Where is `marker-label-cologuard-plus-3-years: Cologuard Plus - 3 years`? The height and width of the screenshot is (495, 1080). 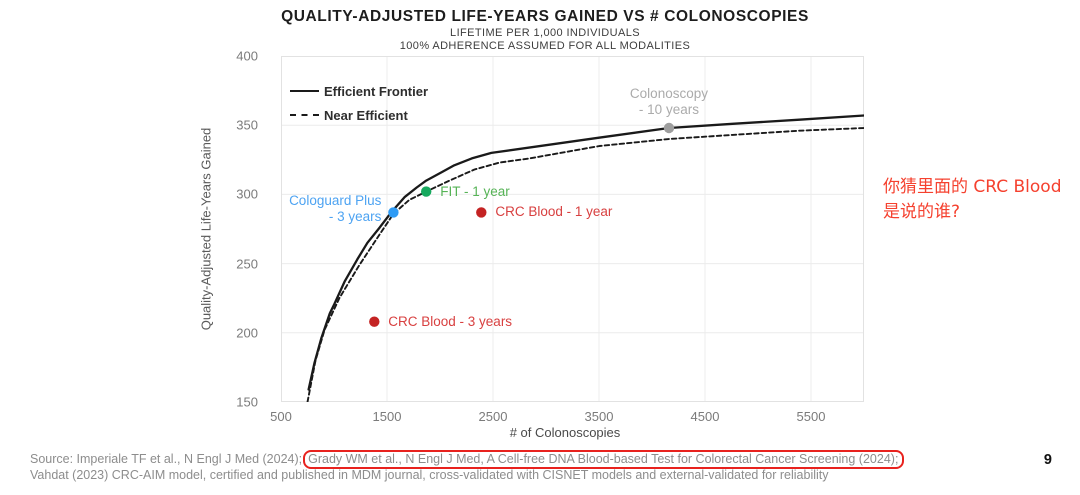
marker-label-cologuard-plus-3-years: Cologuard Plus - 3 years is located at coordinates (335, 209).